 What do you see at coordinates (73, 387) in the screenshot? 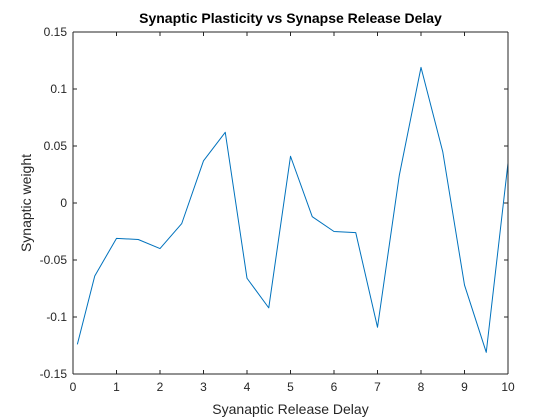
I see `x-tick-label: 0` at bounding box center [73, 387].